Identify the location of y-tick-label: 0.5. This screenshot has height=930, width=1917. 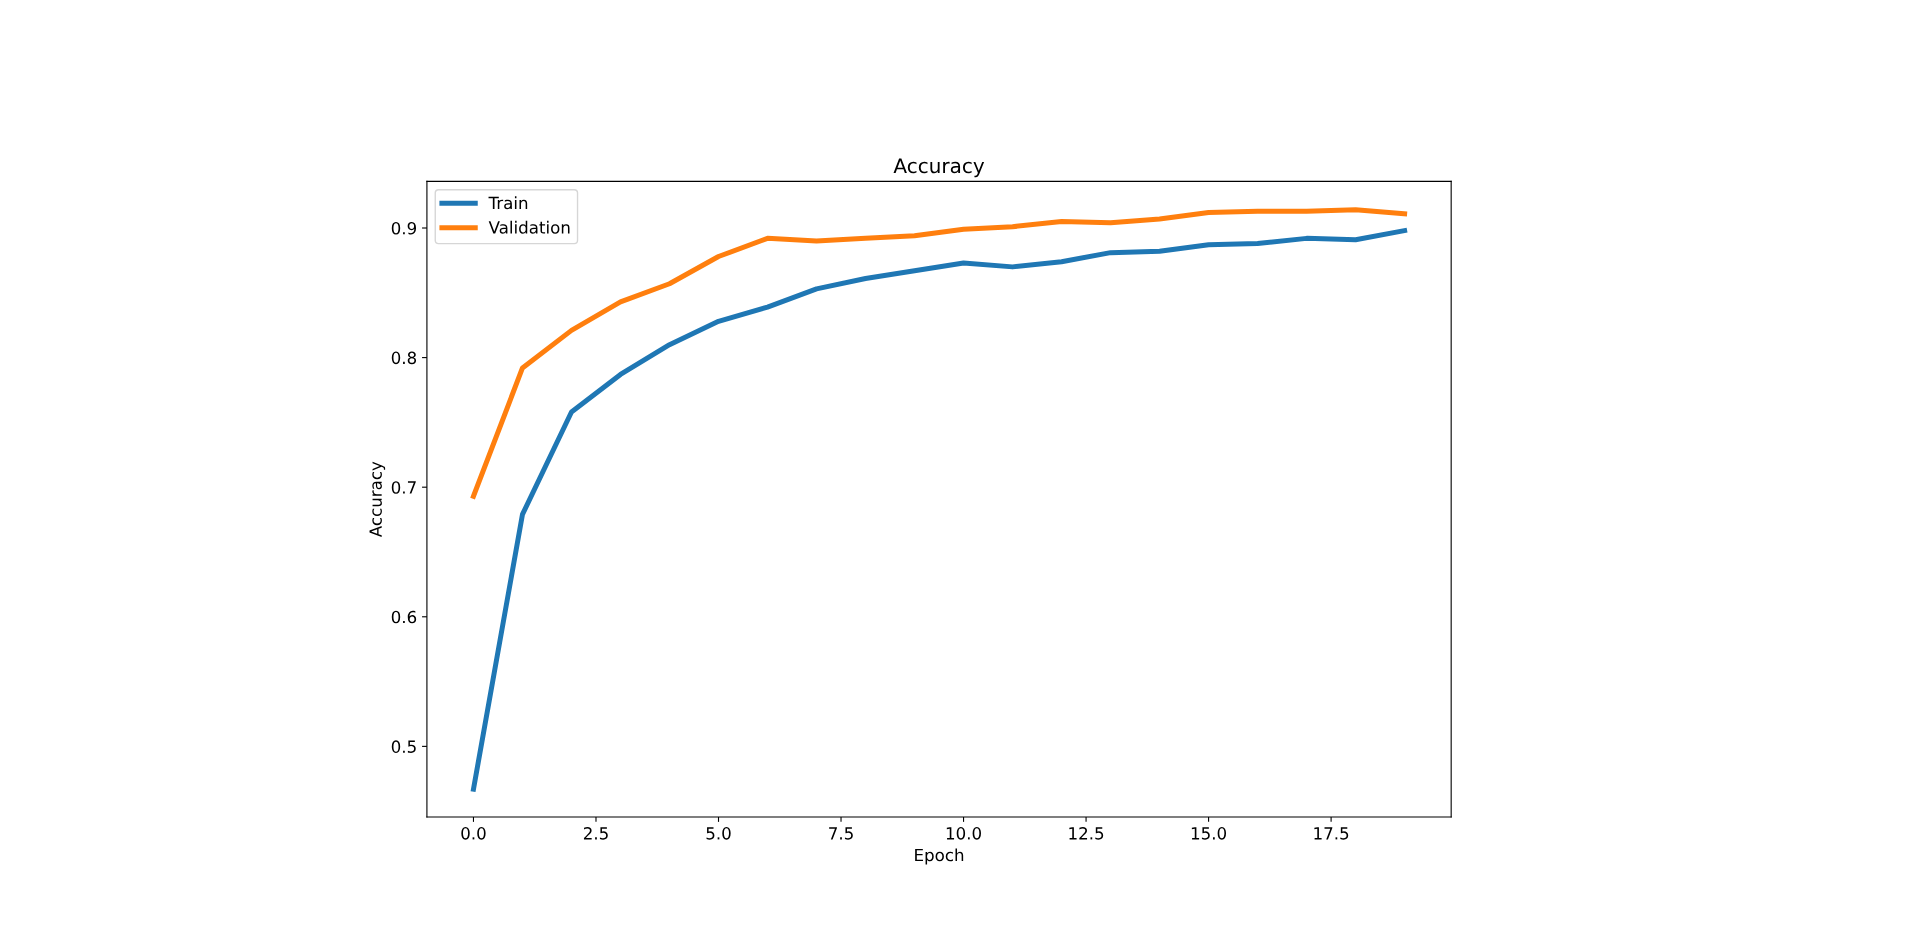
(403, 746).